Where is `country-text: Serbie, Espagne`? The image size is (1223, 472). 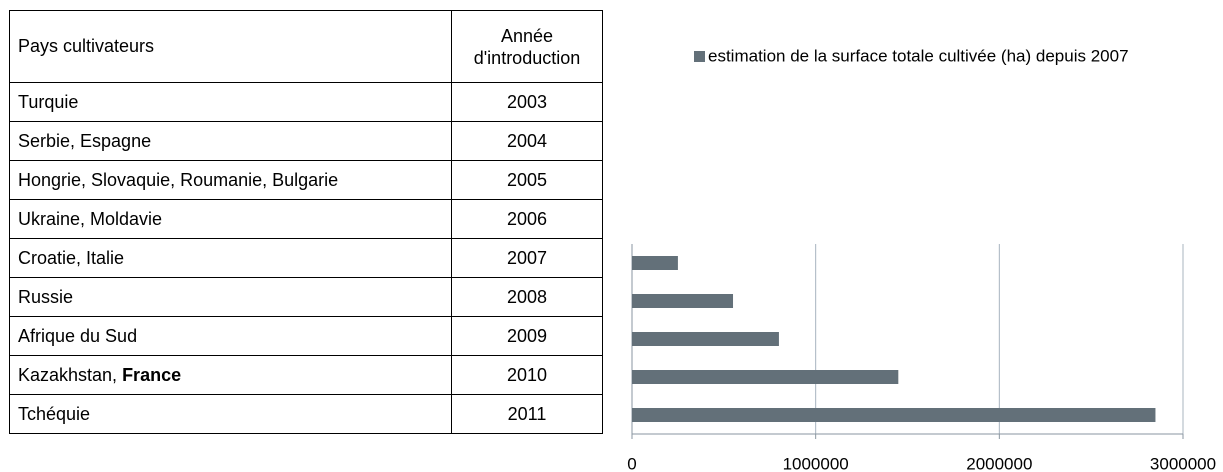 country-text: Serbie, Espagne is located at coordinates (85, 140).